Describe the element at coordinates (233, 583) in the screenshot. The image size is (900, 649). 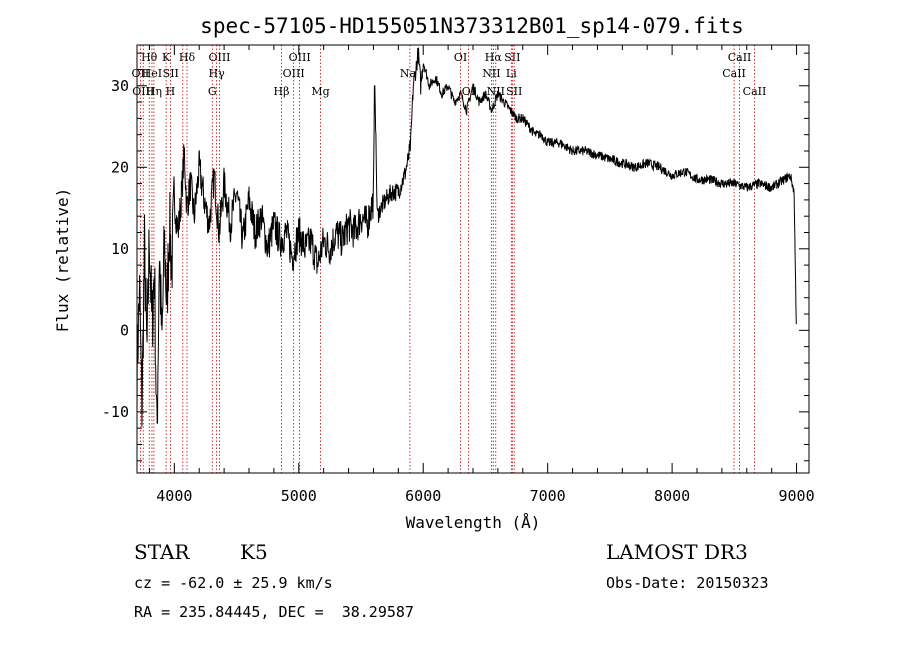
I see `redshift-velocity: cz = -62.0 ± 25.9 km/s` at that location.